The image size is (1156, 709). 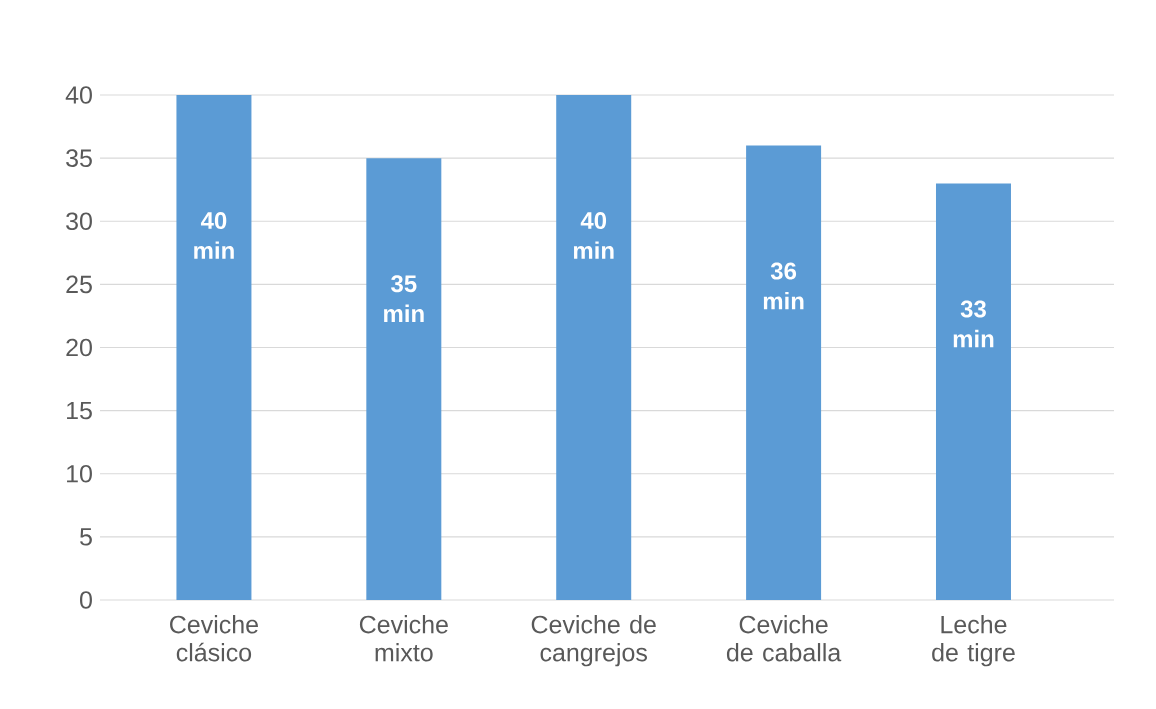 What do you see at coordinates (79, 410) in the screenshot?
I see `y-tick-label: 15` at bounding box center [79, 410].